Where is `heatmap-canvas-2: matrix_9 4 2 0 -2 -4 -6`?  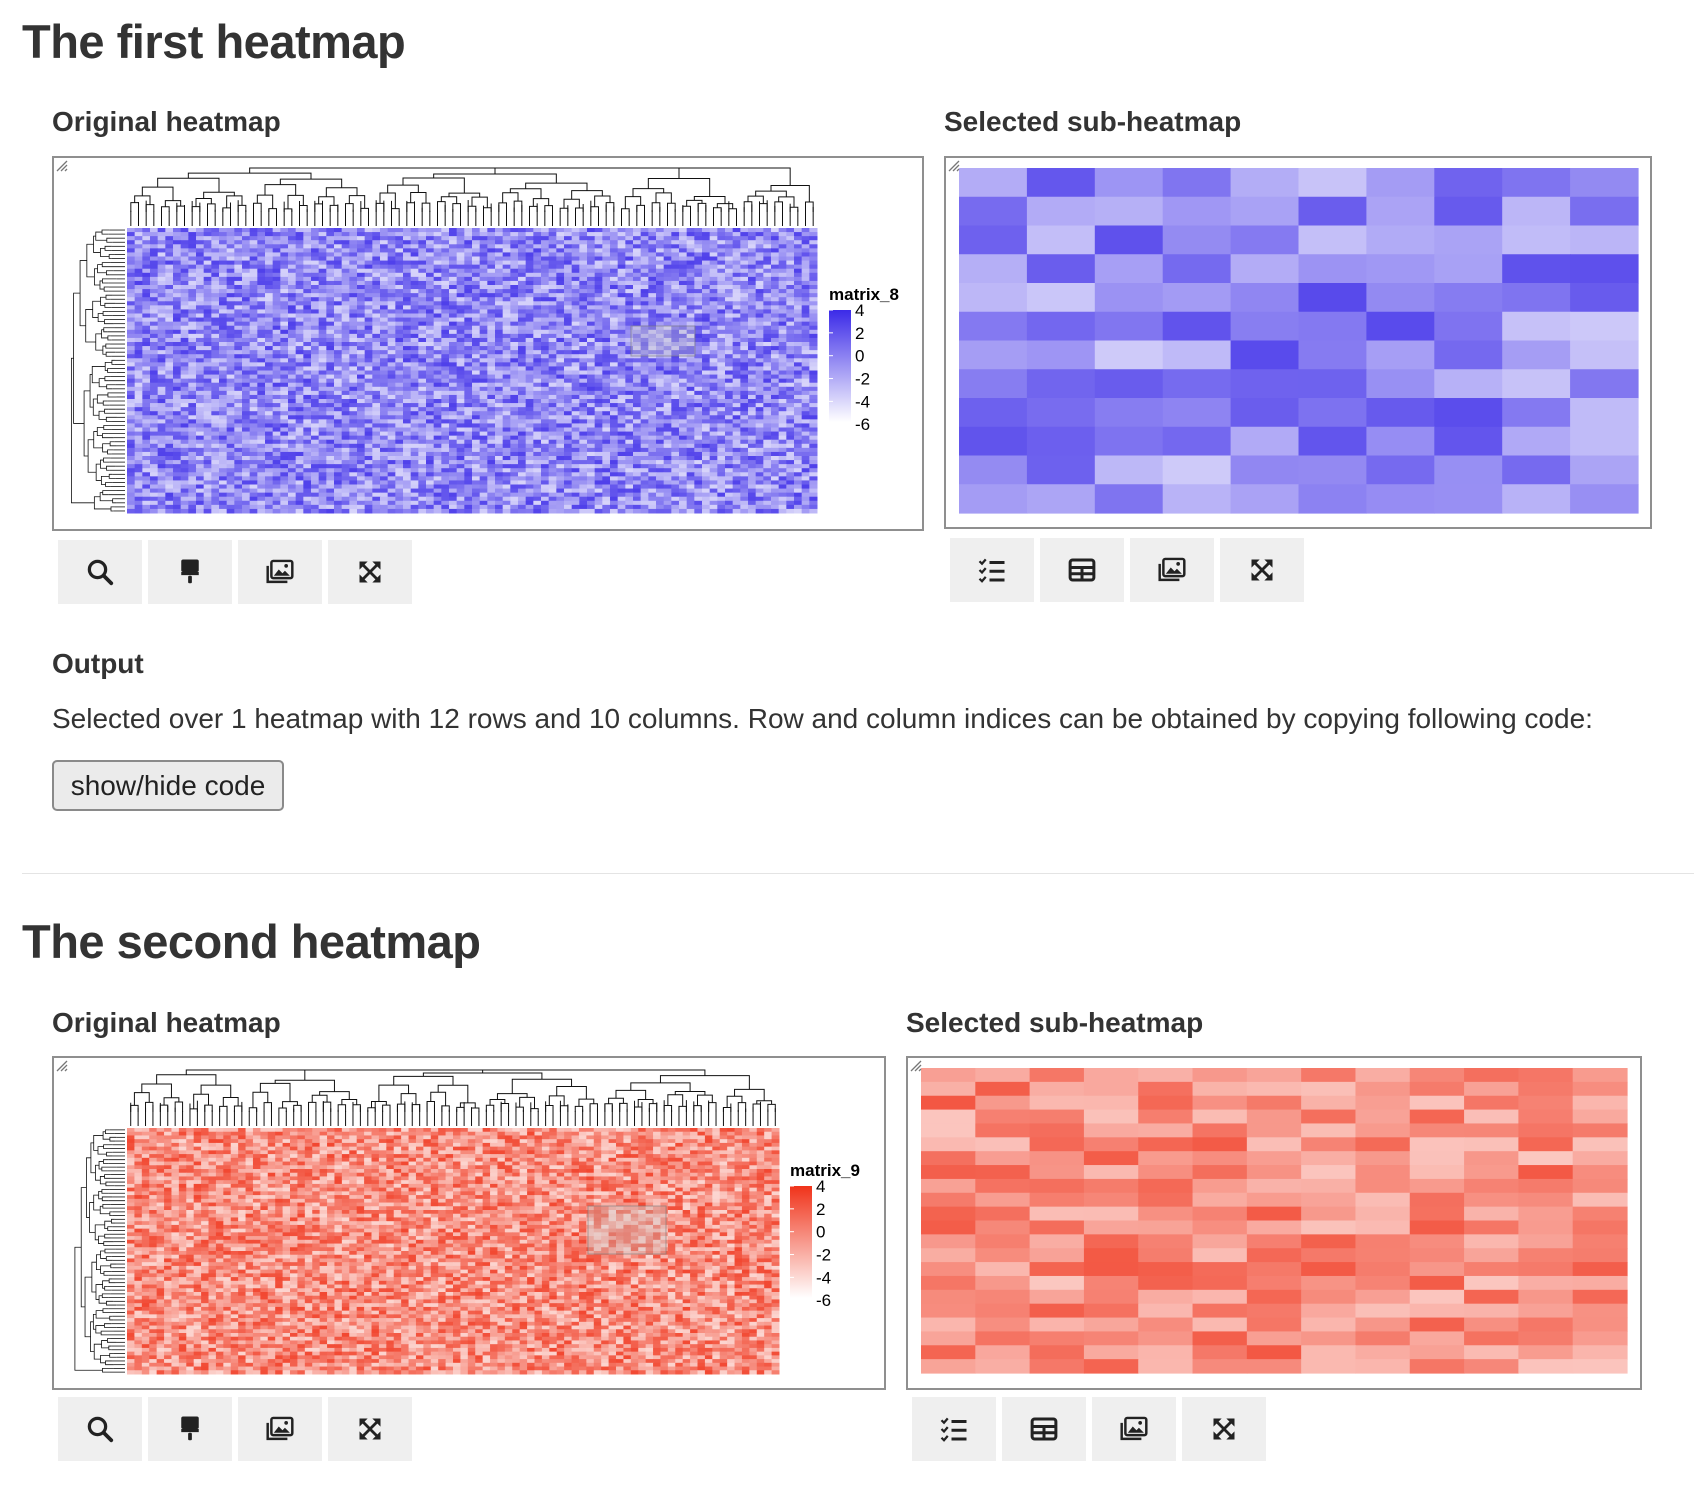
heatmap-canvas-2: matrix_9 4 2 0 -2 -4 -6 is located at coordinates (469, 1223).